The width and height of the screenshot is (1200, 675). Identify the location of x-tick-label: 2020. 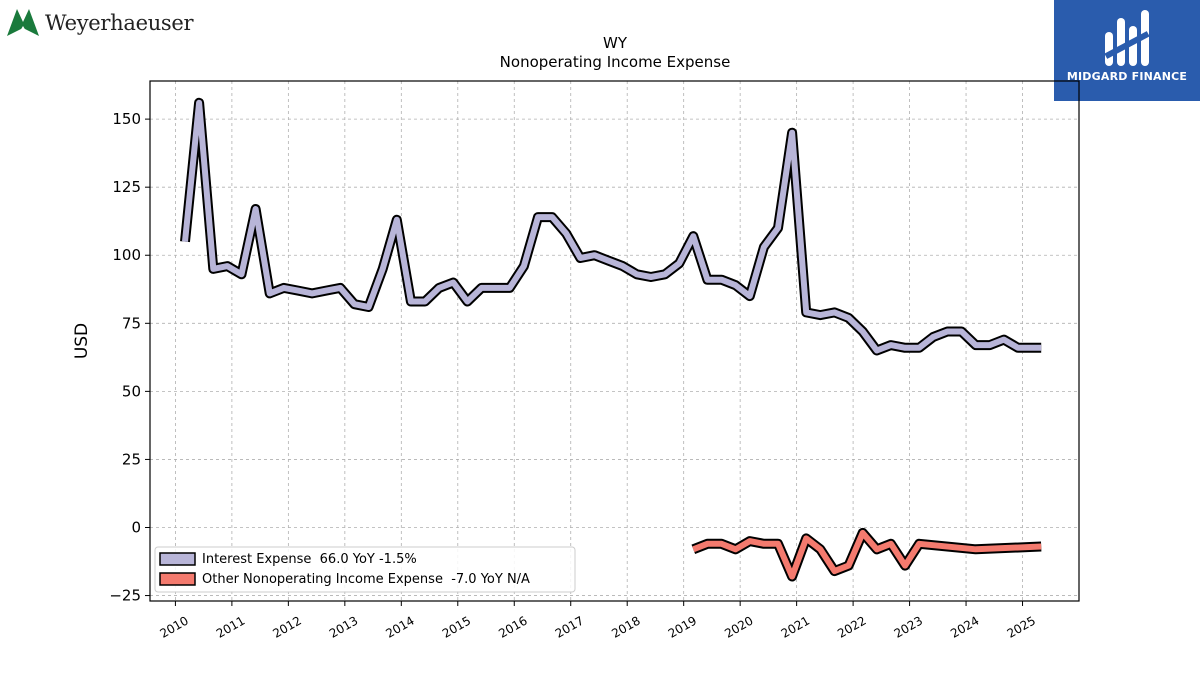
(738, 626).